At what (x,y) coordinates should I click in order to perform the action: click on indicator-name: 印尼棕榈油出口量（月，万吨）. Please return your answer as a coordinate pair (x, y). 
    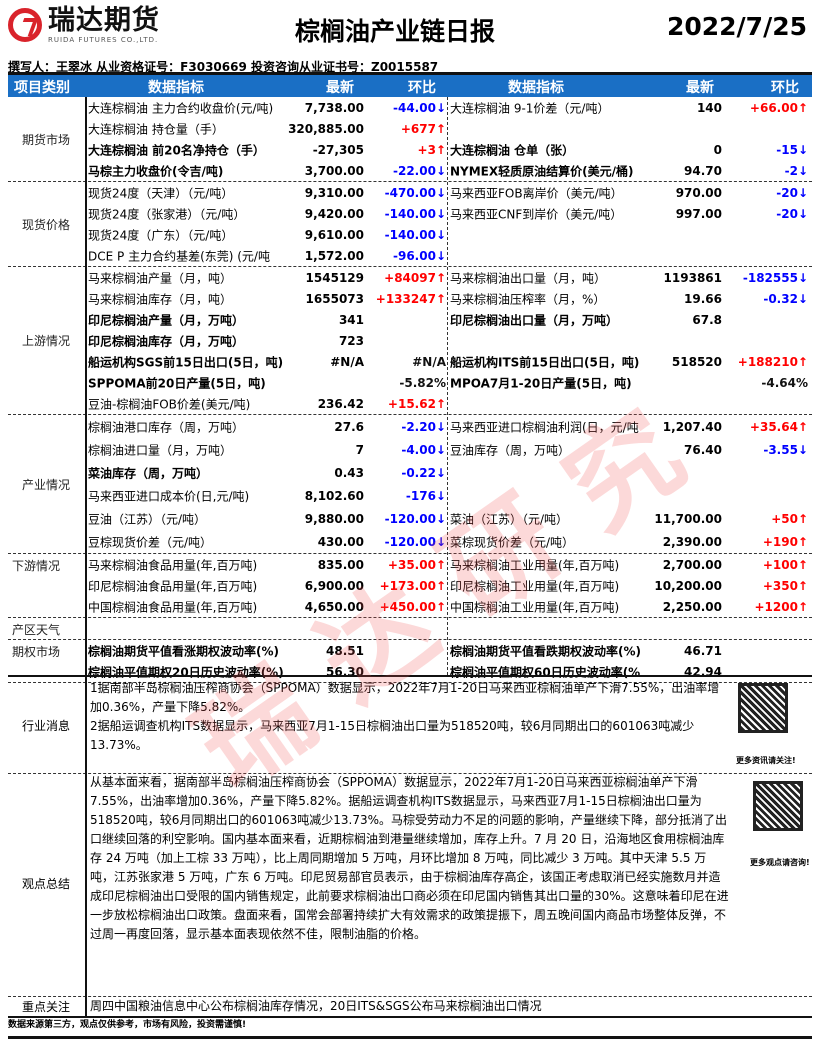
    Looking at the image, I should click on (534, 320).